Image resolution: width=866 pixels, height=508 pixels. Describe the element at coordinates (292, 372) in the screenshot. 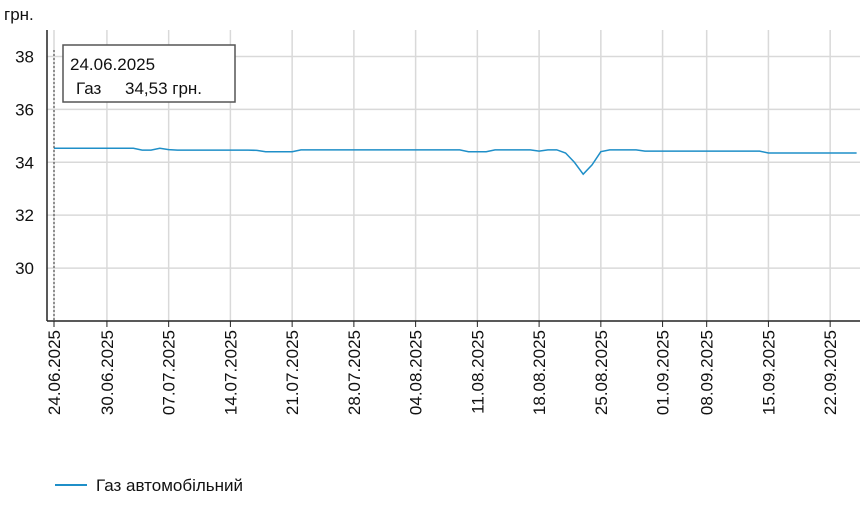

I see `x-tick-label: 21.07.2025` at that location.